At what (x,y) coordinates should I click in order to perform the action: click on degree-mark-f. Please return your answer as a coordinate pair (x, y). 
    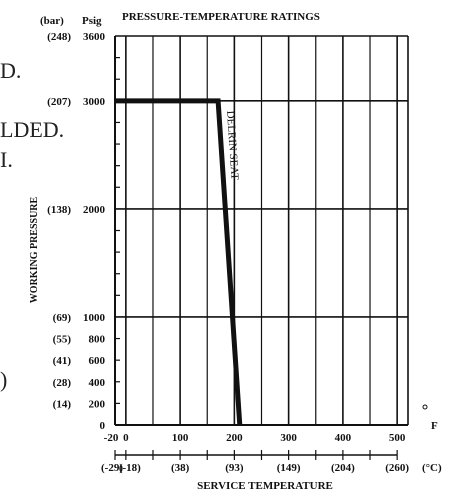
    Looking at the image, I should click on (425, 407).